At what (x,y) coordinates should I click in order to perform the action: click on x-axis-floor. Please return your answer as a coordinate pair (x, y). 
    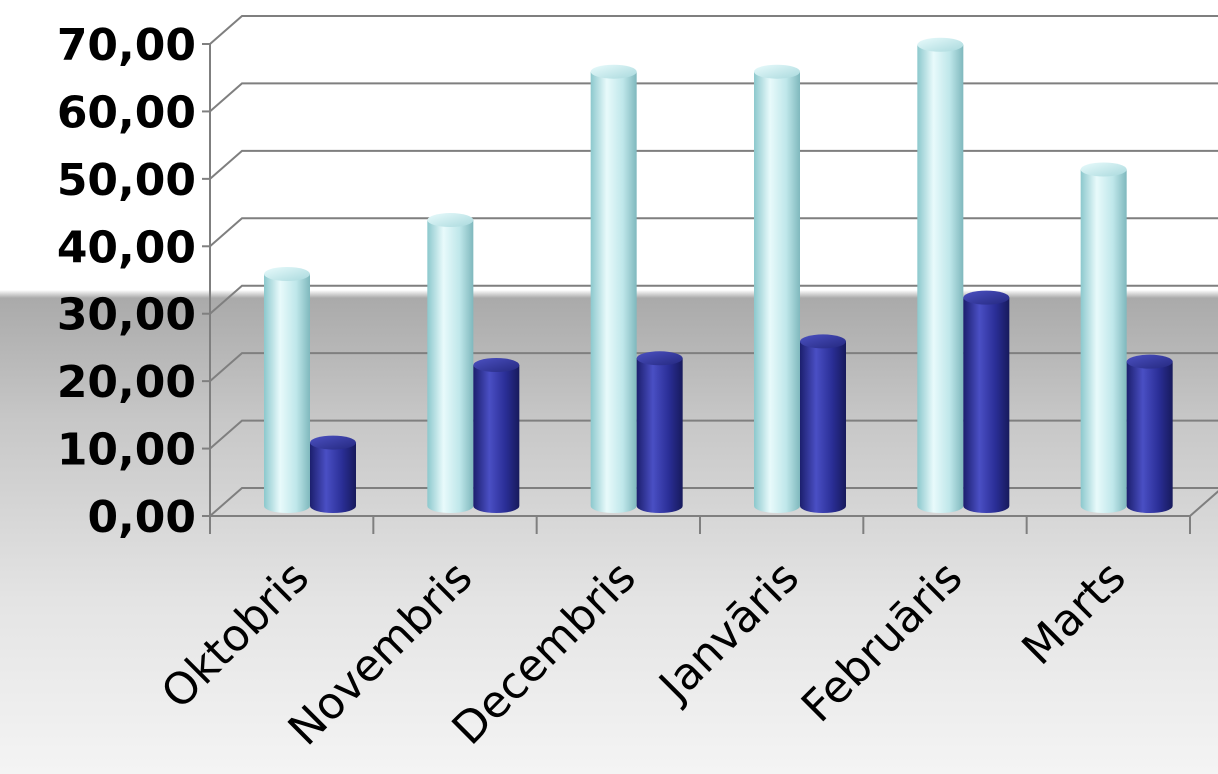
    Looking at the image, I should click on (714, 503).